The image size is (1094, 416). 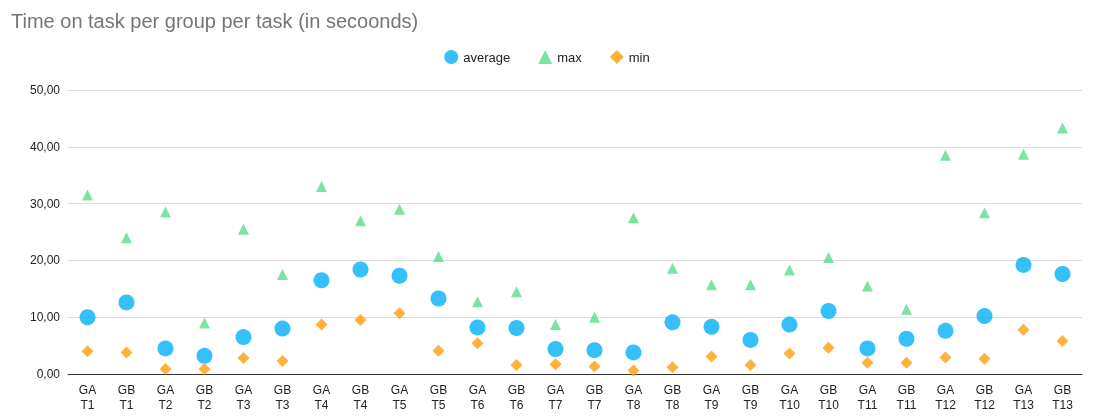 What do you see at coordinates (829, 397) in the screenshot?
I see `x-tick-label: GB T10` at bounding box center [829, 397].